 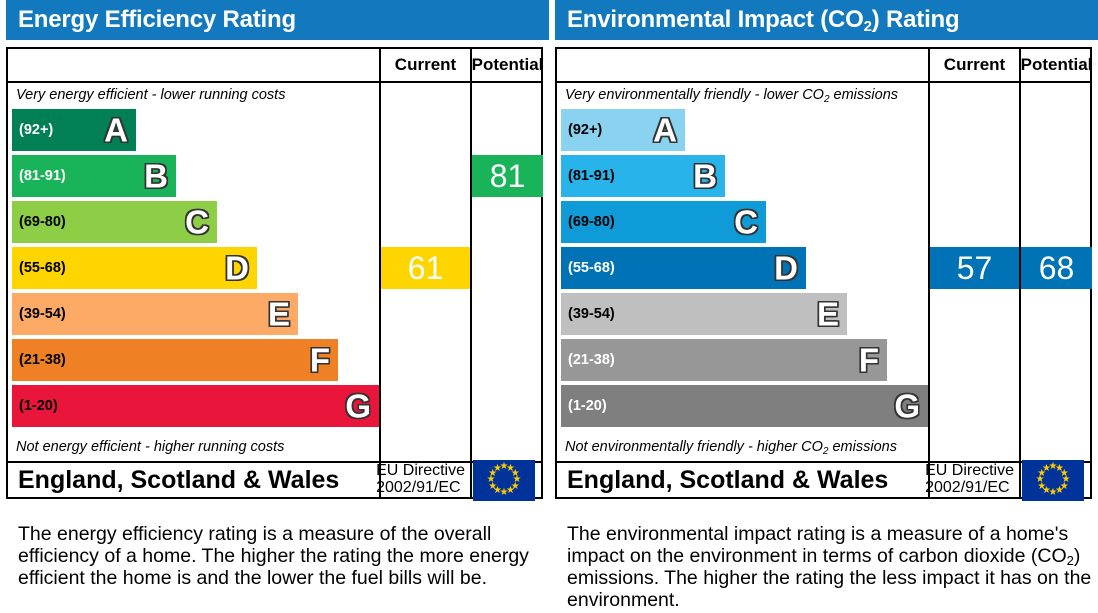 I want to click on chart-title: Energy Efficiency Rating, so click(x=157, y=19).